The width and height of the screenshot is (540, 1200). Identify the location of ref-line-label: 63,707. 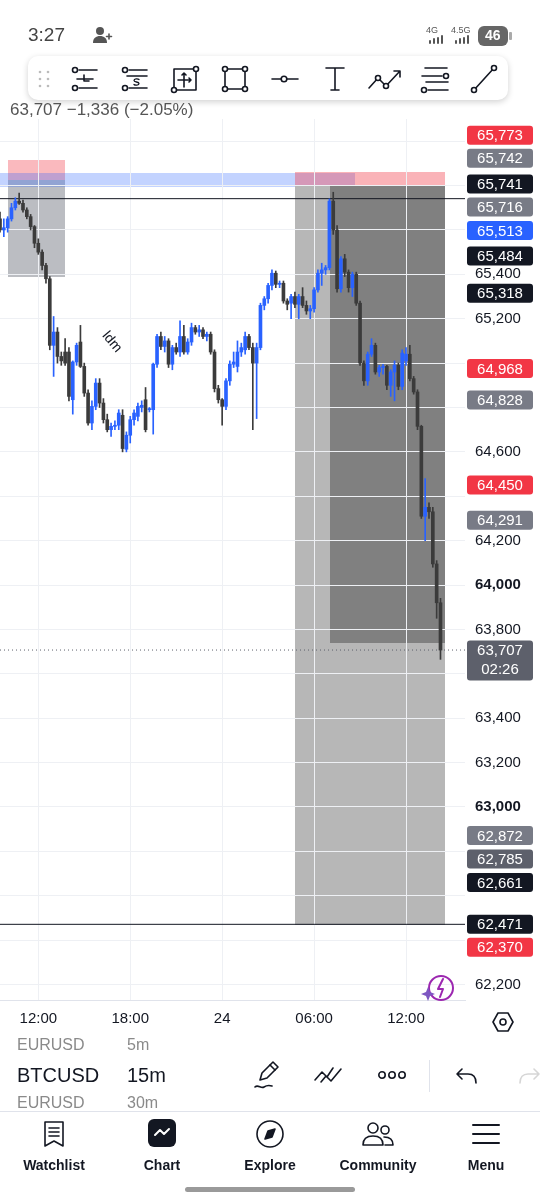
(500, 650).